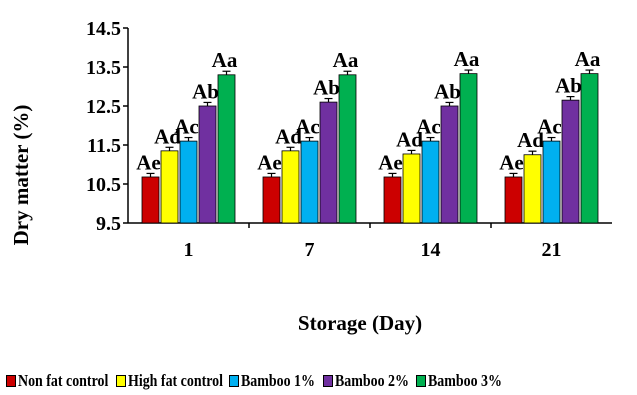 This screenshot has width=637, height=395. I want to click on legend-item: Non fat control, so click(57, 381).